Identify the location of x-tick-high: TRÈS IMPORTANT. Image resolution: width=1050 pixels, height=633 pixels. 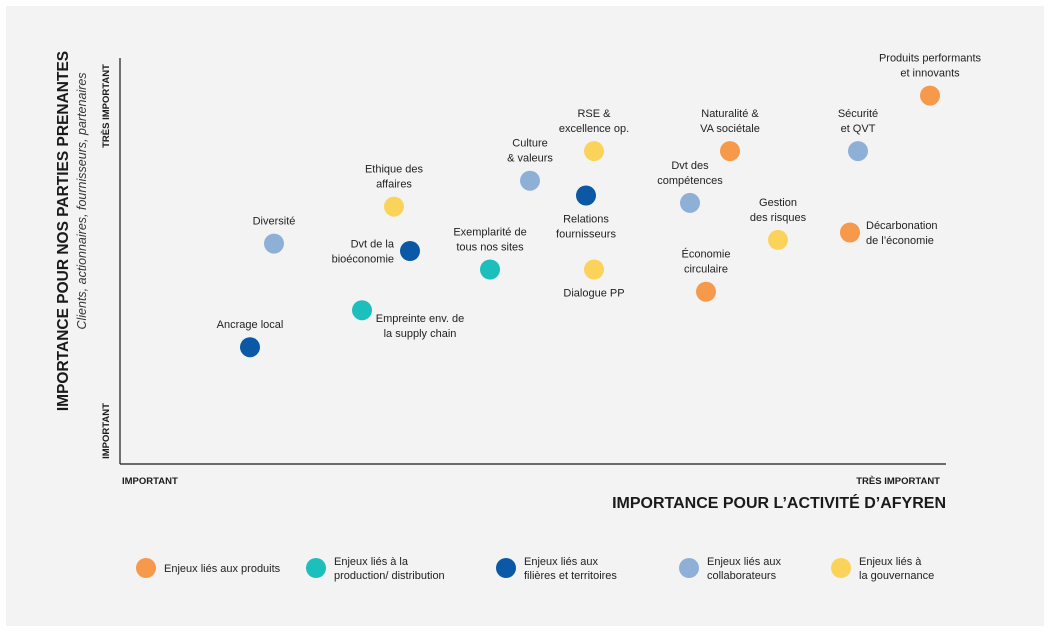
(898, 481).